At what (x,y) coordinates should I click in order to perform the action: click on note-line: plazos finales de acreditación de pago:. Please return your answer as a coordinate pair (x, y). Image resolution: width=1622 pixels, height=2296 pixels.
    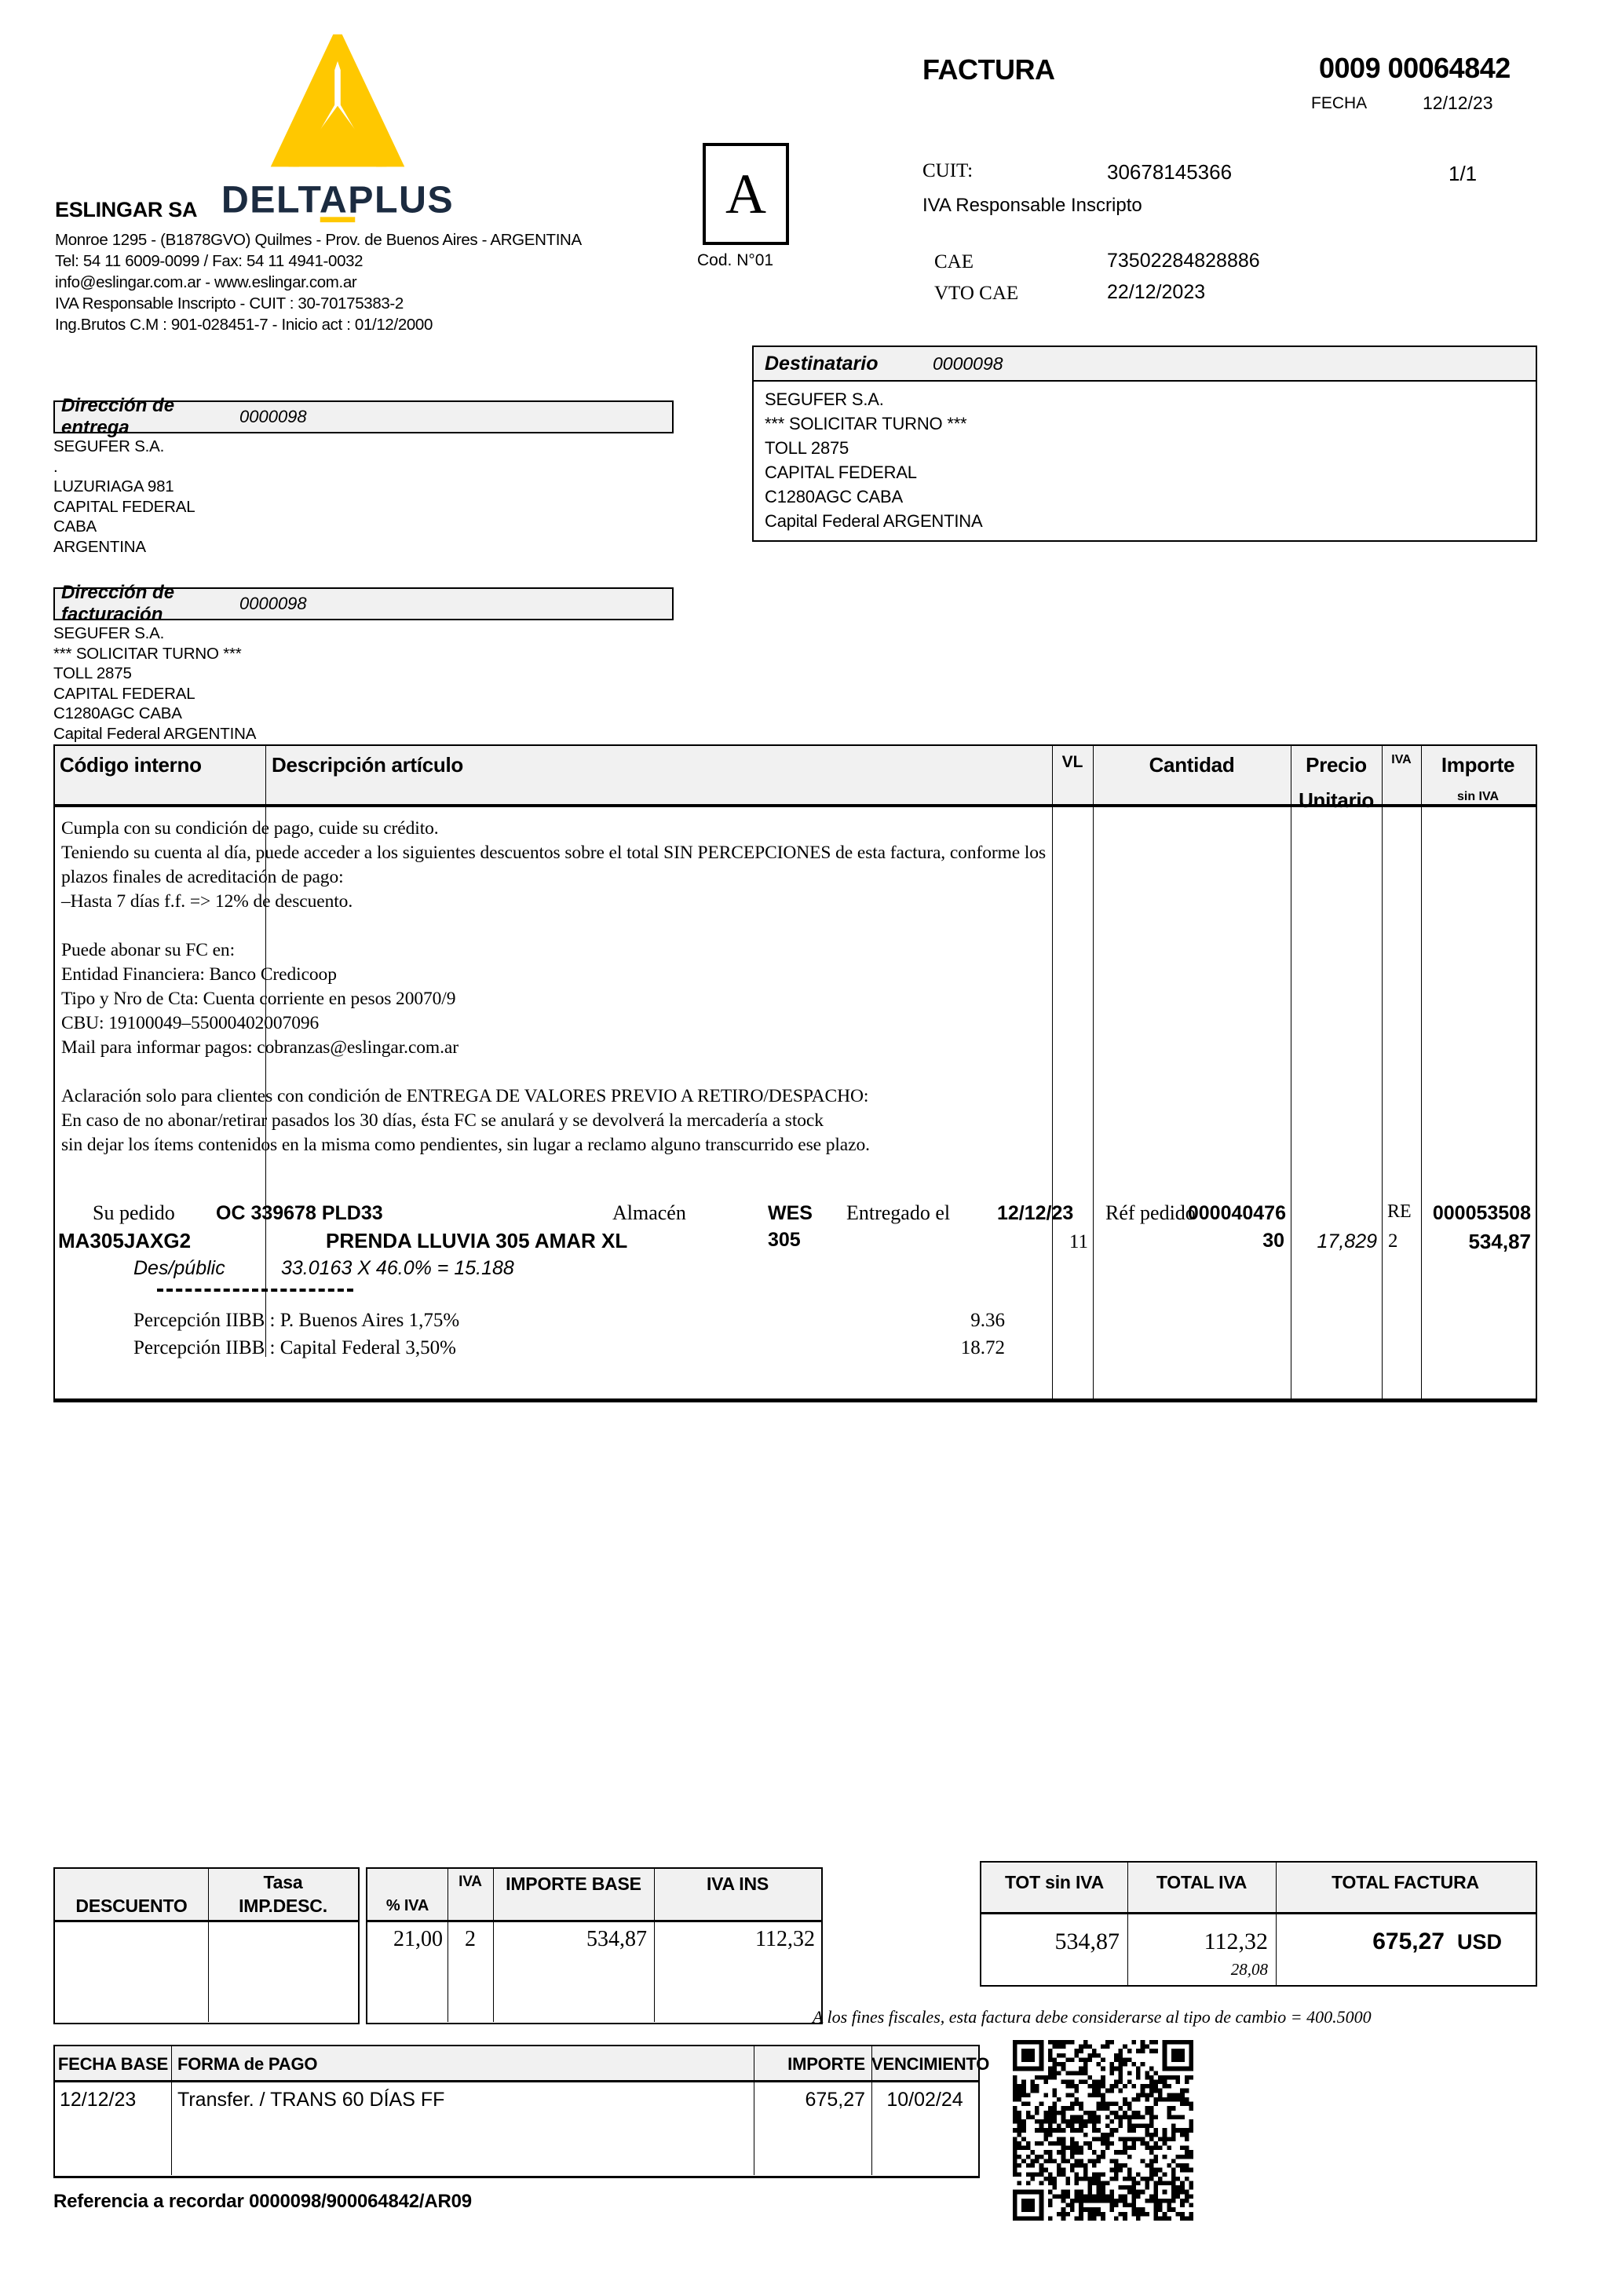
    Looking at the image, I should click on (202, 877).